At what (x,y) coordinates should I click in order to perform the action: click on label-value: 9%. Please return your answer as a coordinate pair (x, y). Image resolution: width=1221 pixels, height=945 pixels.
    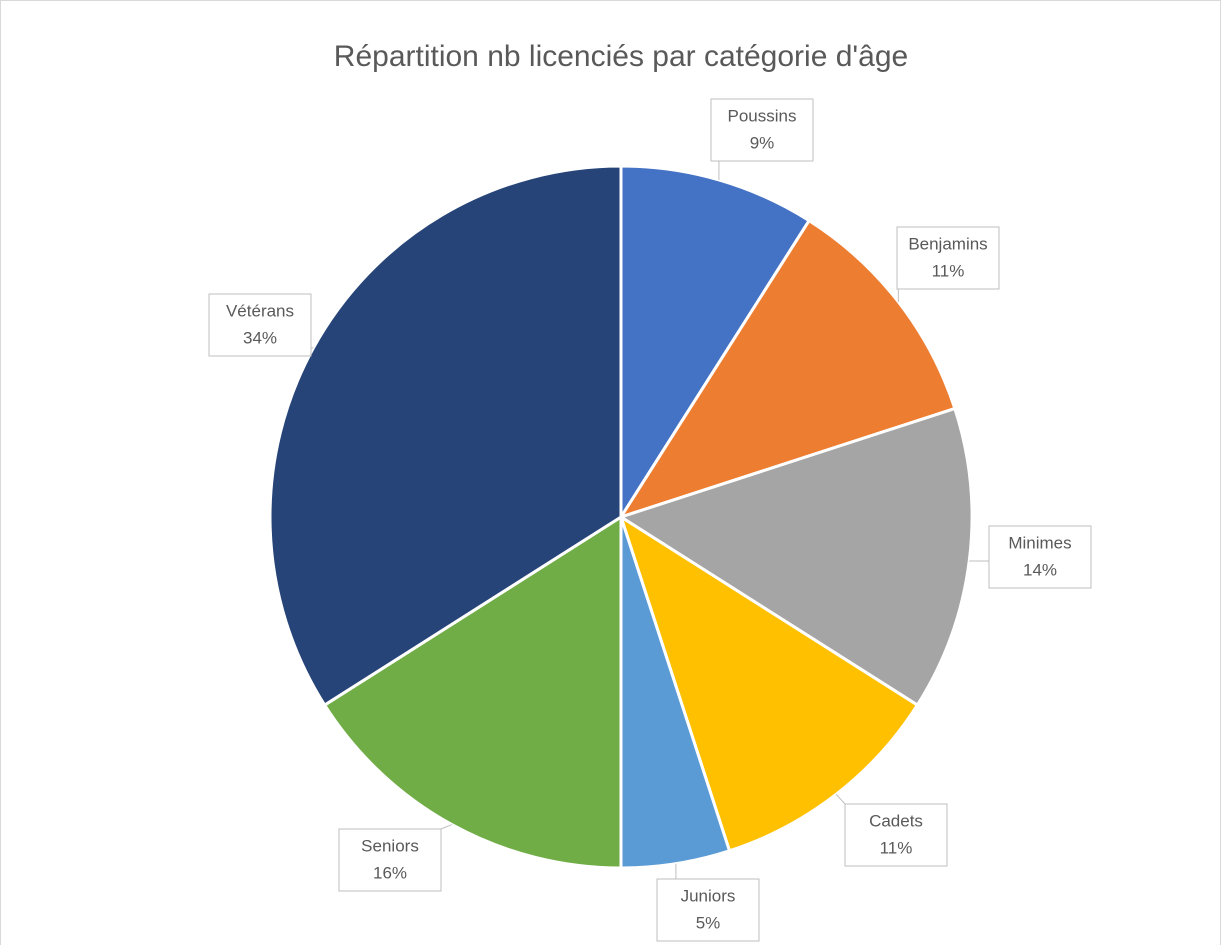
    Looking at the image, I should click on (762, 142).